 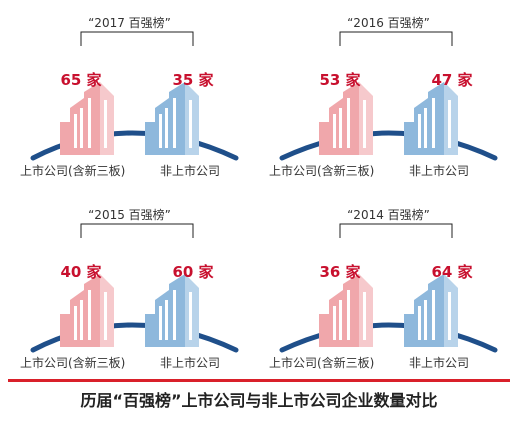 I want to click on listed-count: 36 家, so click(x=340, y=272).